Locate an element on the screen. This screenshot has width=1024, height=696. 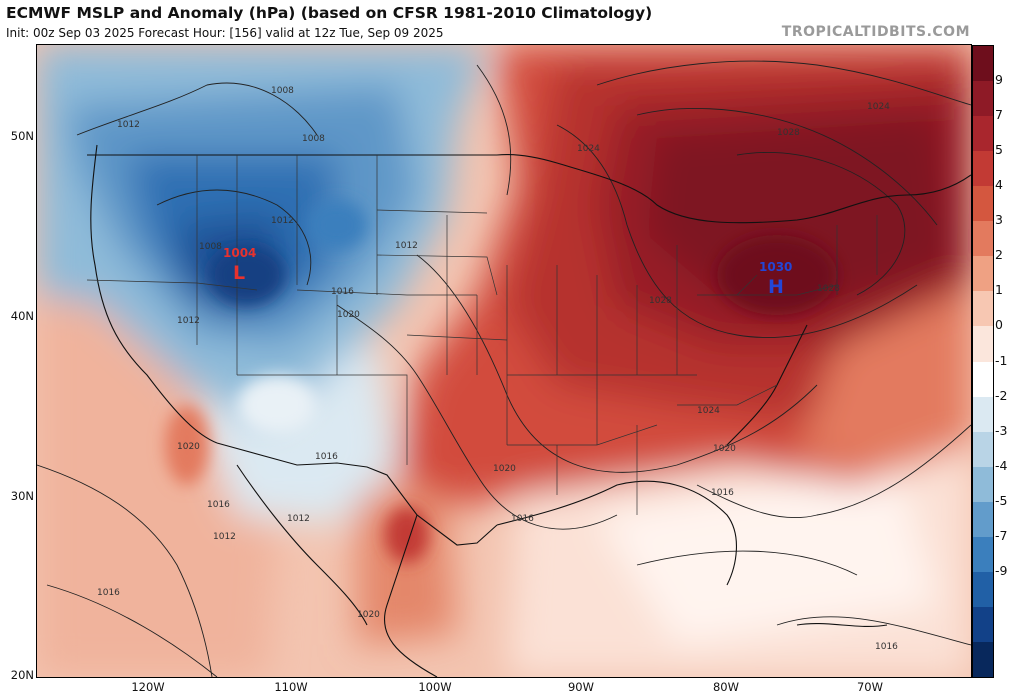
lat-label-40n: 40N is located at coordinates (22, 316).